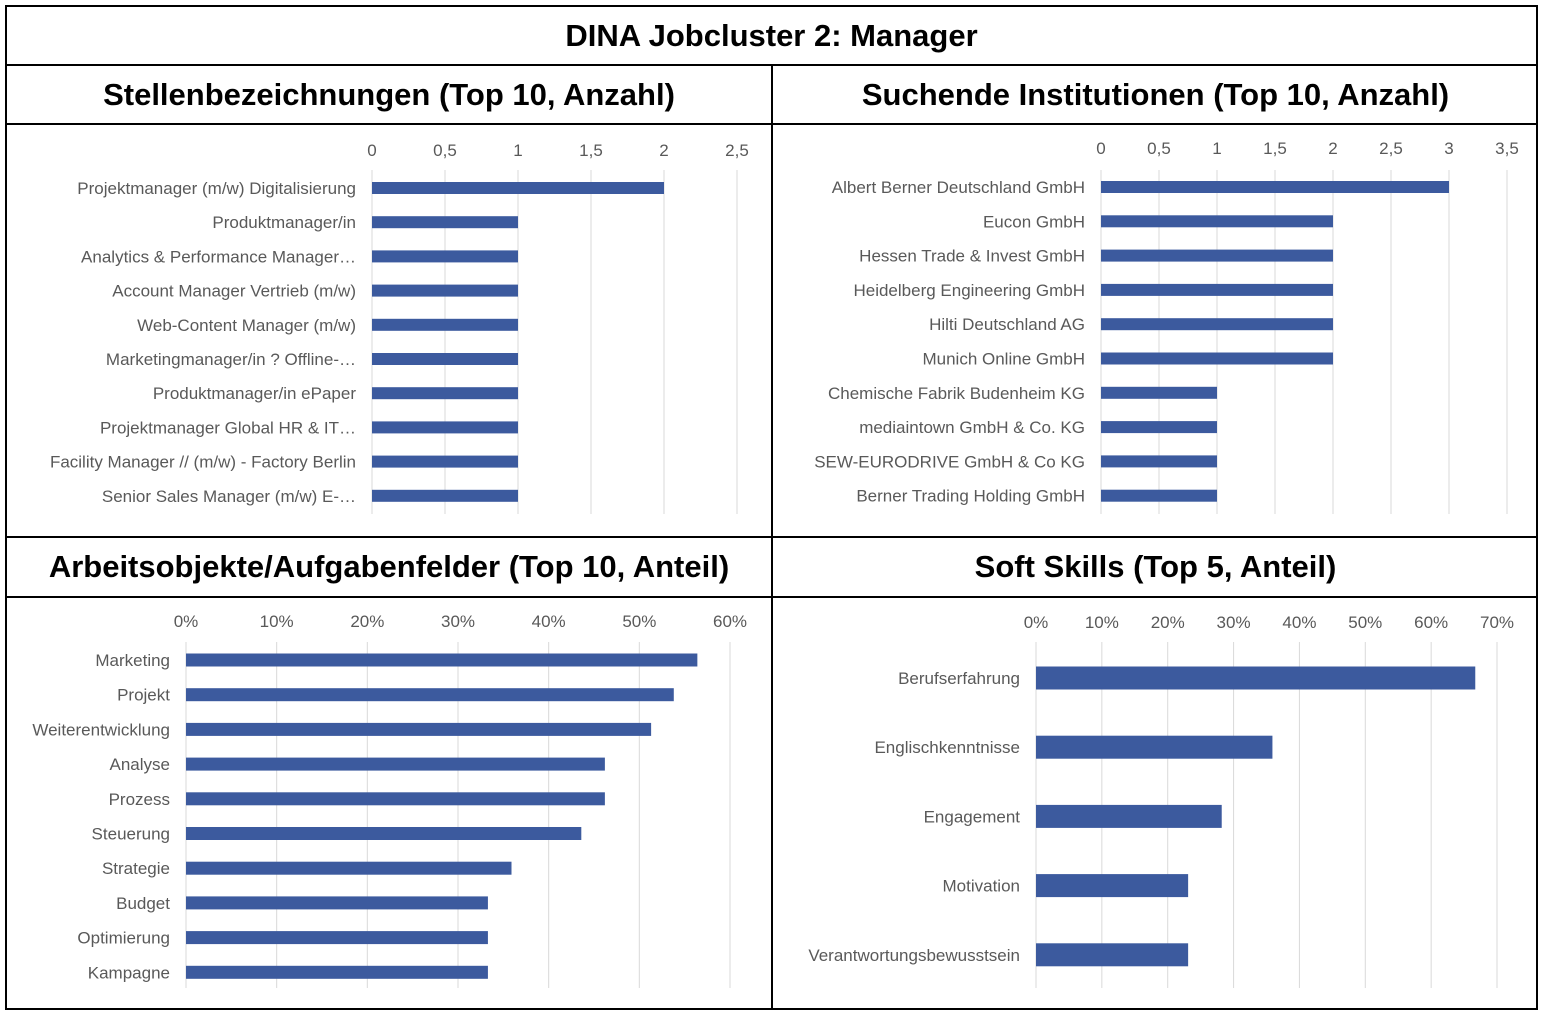 The height and width of the screenshot is (1014, 1544). Describe the element at coordinates (255, 393) in the screenshot. I see `category-label: Produktmanager/in ePaper` at that location.